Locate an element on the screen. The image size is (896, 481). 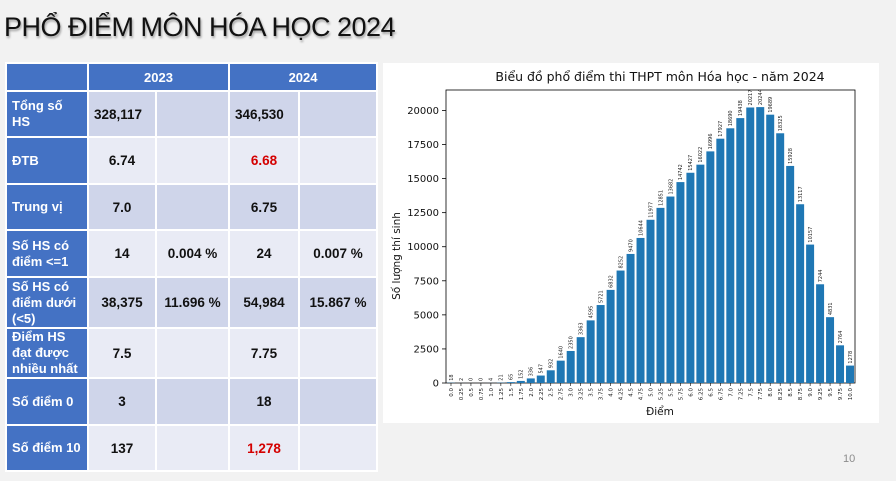
x-tick-label: 5.25 is located at coordinates (661, 394).